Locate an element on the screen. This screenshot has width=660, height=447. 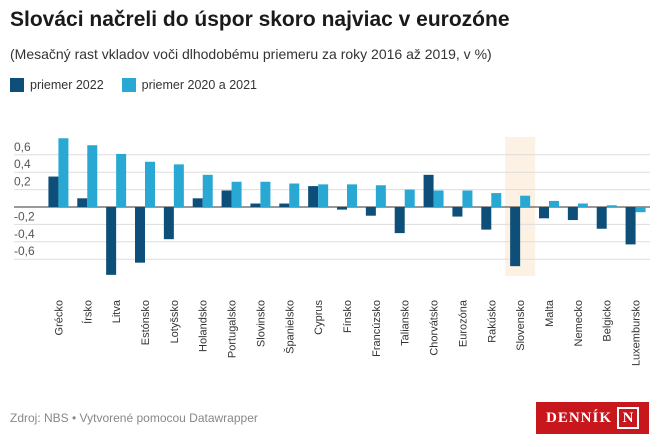
dennik-n-logo: DENNÍK N is located at coordinates (592, 418).